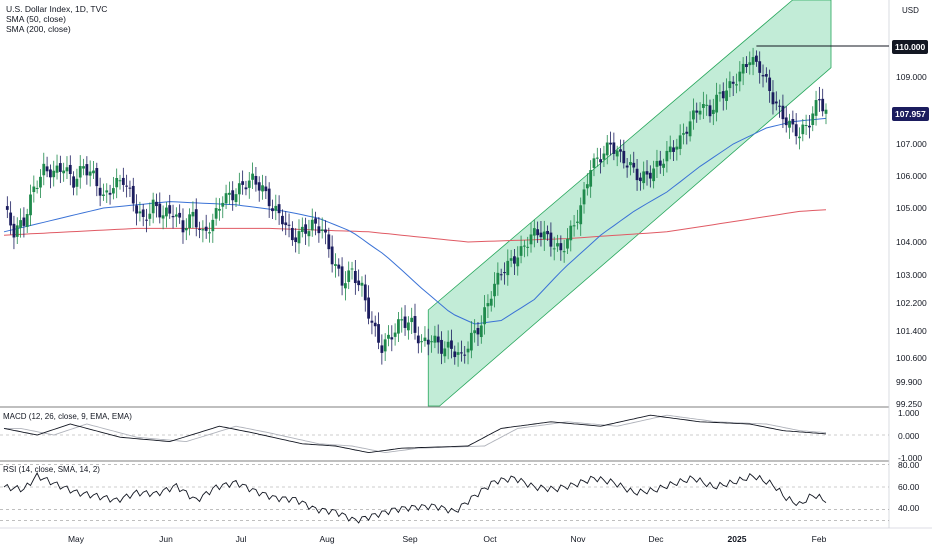 Image resolution: width=932 pixels, height=550 pixels. I want to click on price-line-badge: 110.000, so click(910, 47).